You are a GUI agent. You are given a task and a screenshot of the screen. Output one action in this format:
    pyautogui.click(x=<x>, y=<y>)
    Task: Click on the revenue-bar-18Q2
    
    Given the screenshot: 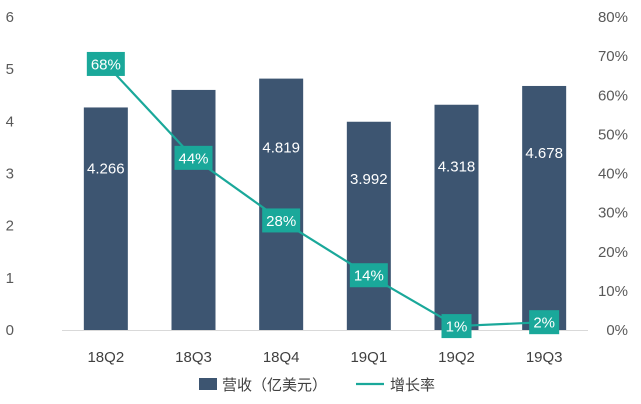 What is the action you would take?
    pyautogui.click(x=105, y=218)
    